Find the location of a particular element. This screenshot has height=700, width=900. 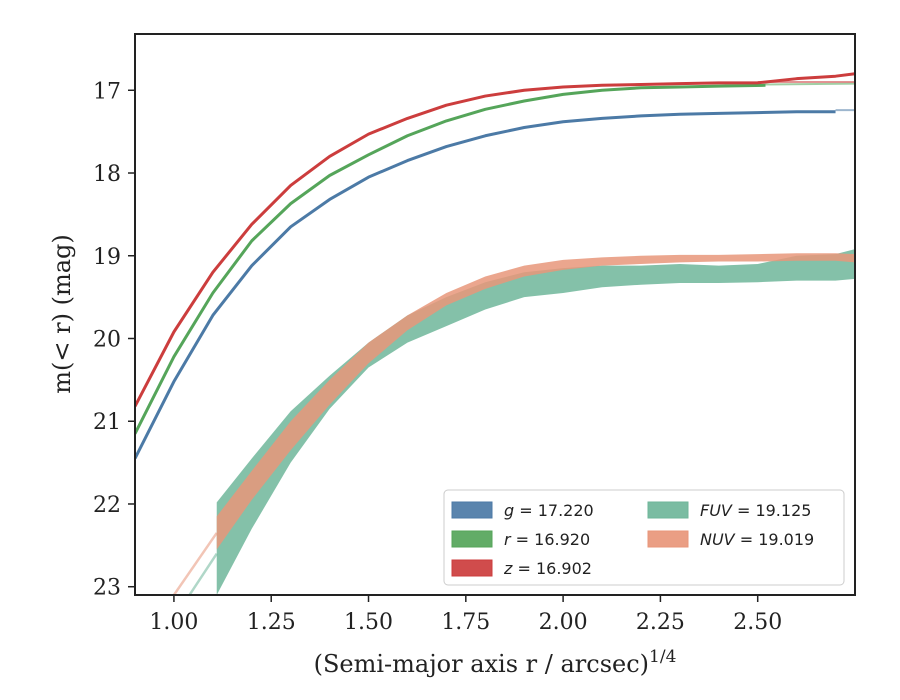

legend-box is located at coordinates (644, 537).